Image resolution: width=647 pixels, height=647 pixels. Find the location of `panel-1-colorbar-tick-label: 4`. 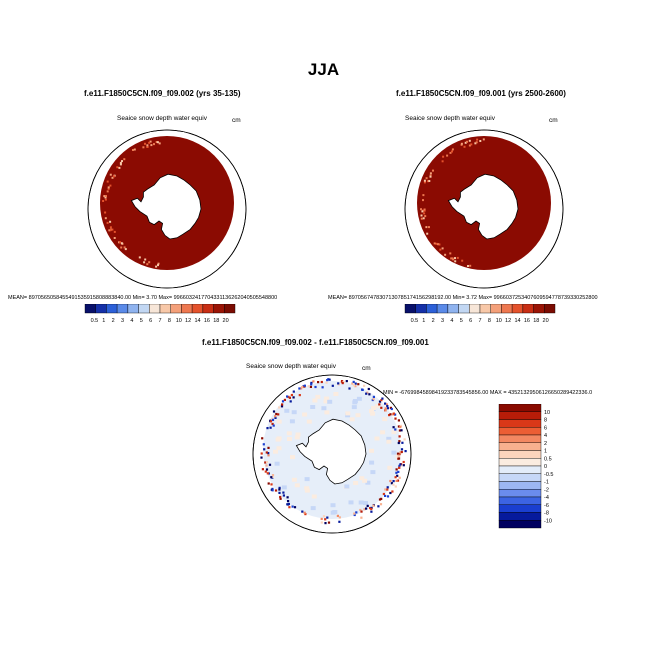

panel-1-colorbar-tick-label: 4 is located at coordinates (131, 321).